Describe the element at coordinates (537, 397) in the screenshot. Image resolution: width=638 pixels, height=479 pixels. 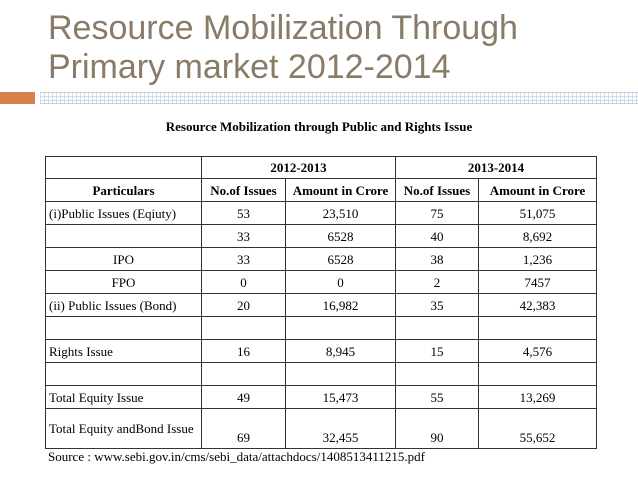
I see `cell-amount-2013-2014: 13,269` at that location.